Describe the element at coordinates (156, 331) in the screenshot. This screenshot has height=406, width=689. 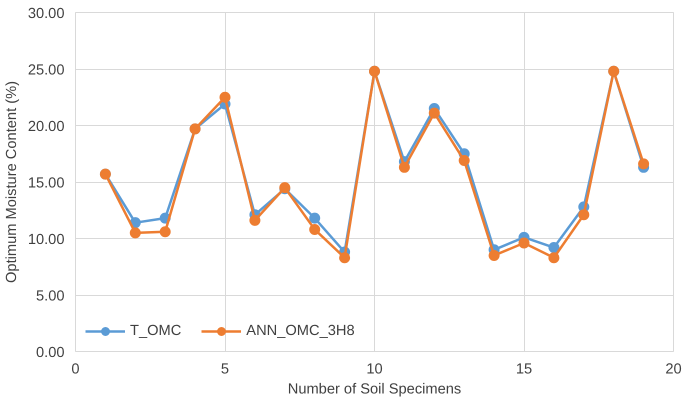
I see `legend-label: T_OMC` at that location.